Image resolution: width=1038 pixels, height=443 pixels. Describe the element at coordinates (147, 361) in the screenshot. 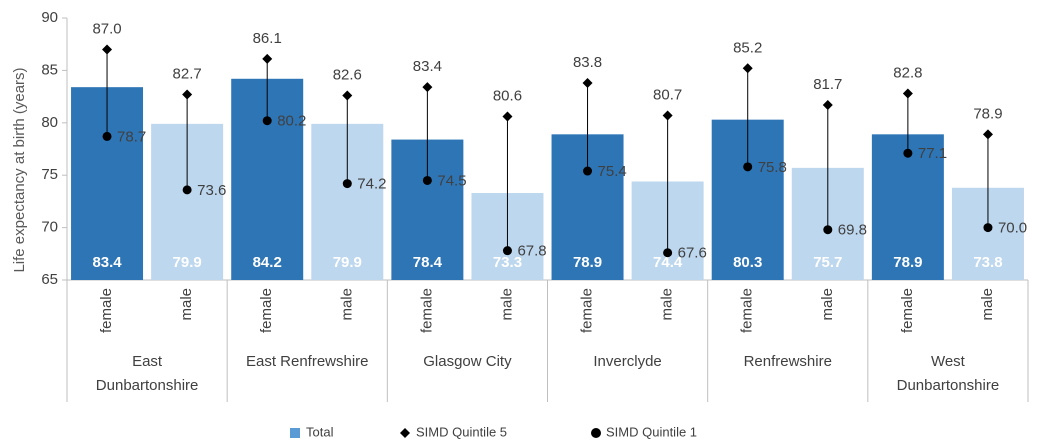

I see `group-label: East` at that location.